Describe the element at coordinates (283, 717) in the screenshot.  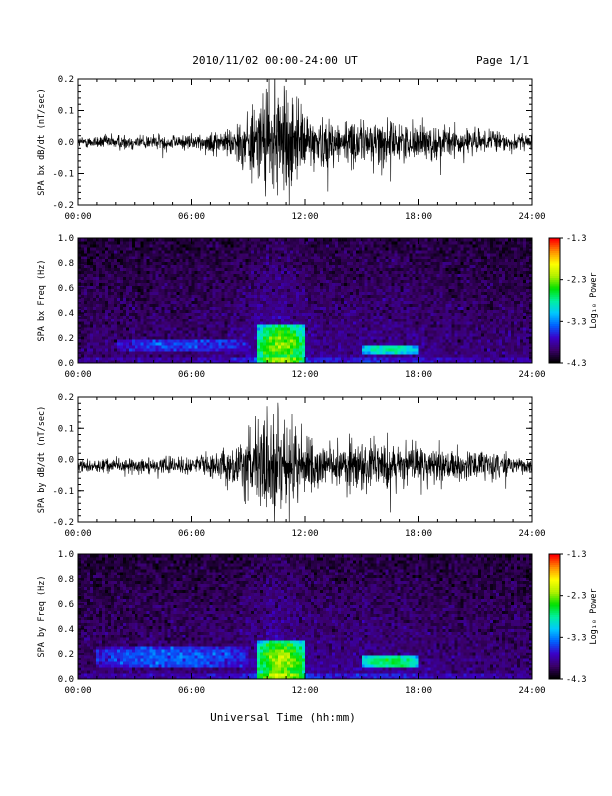
I see `x-axis-title: Universal Time (hh:mm)` at that location.